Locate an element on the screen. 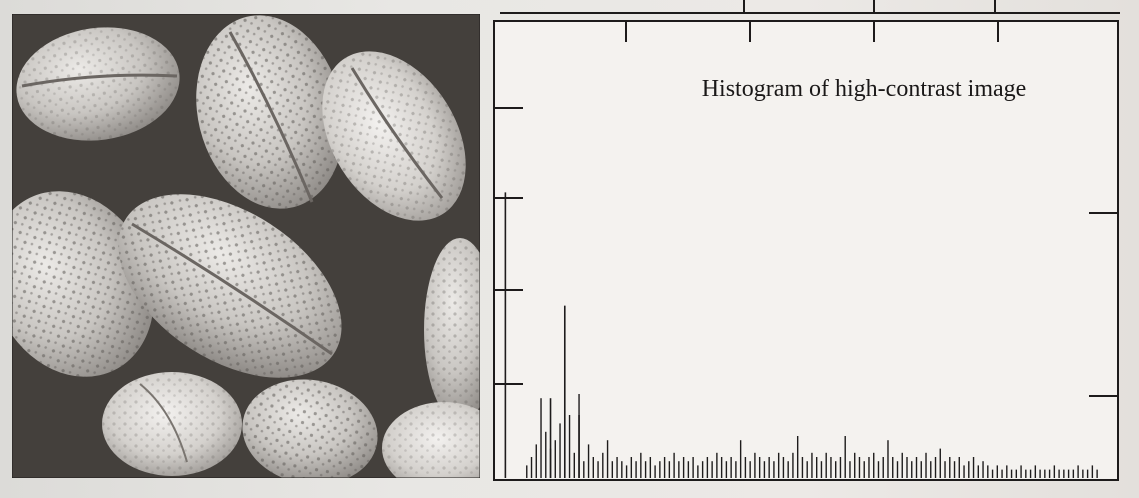 Image resolution: width=1139 pixels, height=498 pixels. grain-bottom-center is located at coordinates (310, 428).